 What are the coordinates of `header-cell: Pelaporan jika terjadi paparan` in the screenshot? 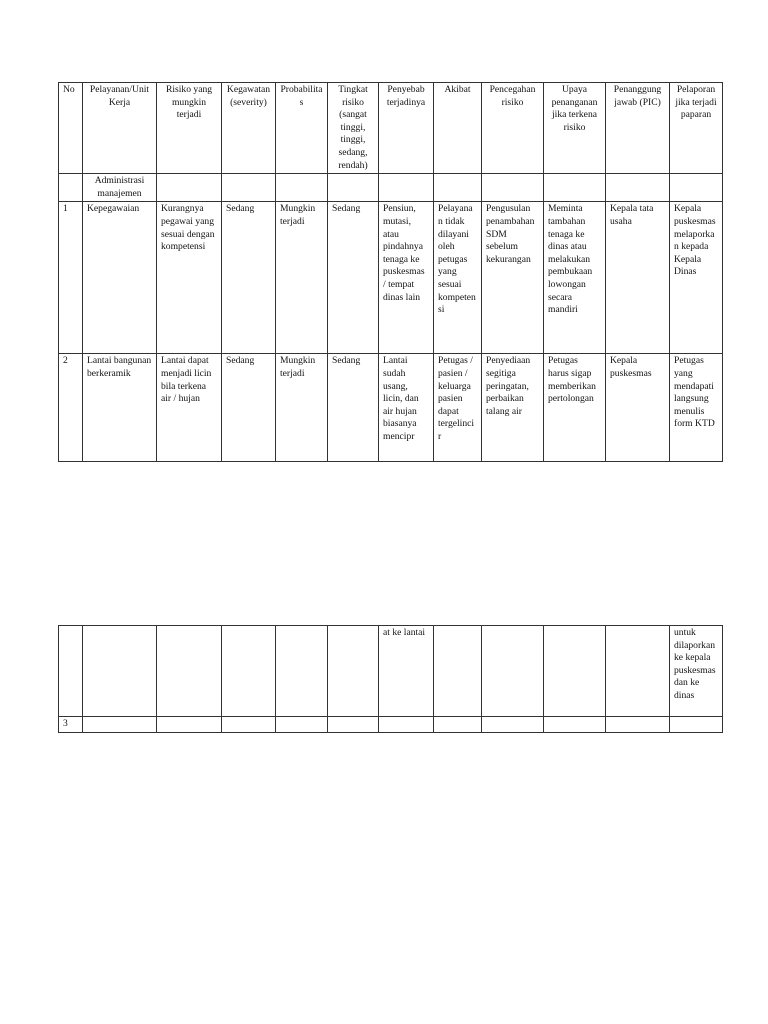 It's located at (696, 128).